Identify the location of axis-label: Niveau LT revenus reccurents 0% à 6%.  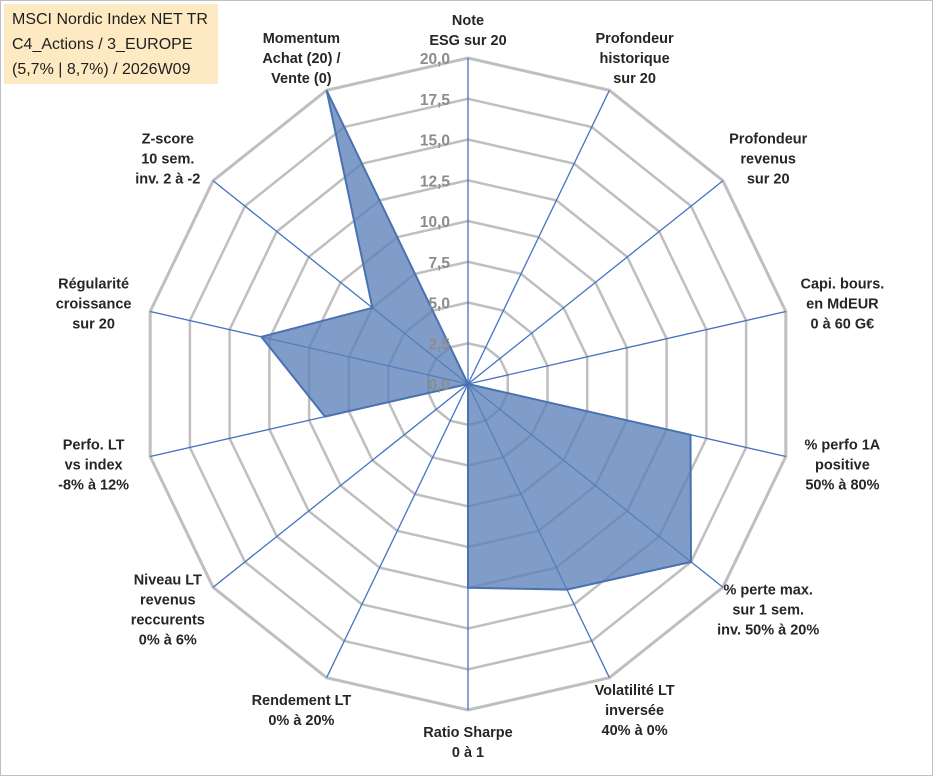
(168, 611).